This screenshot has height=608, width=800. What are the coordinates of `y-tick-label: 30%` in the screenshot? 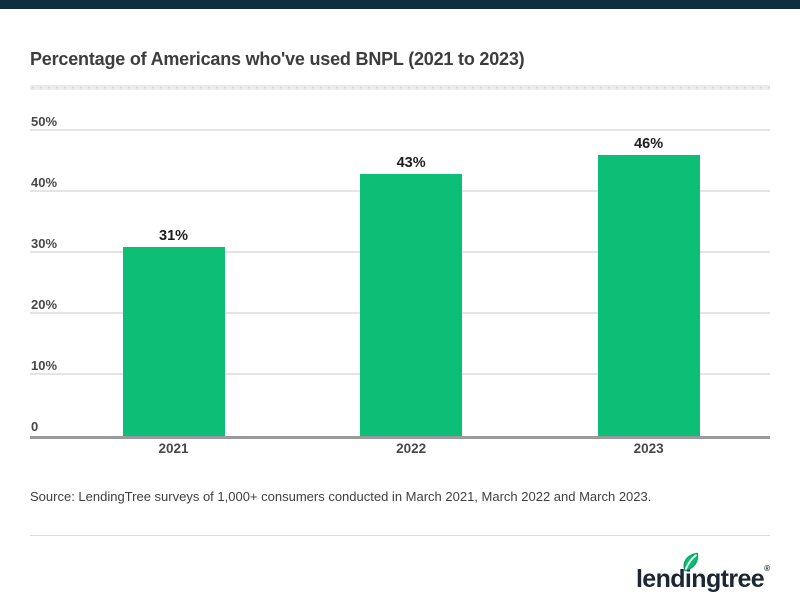 It's located at (44, 243).